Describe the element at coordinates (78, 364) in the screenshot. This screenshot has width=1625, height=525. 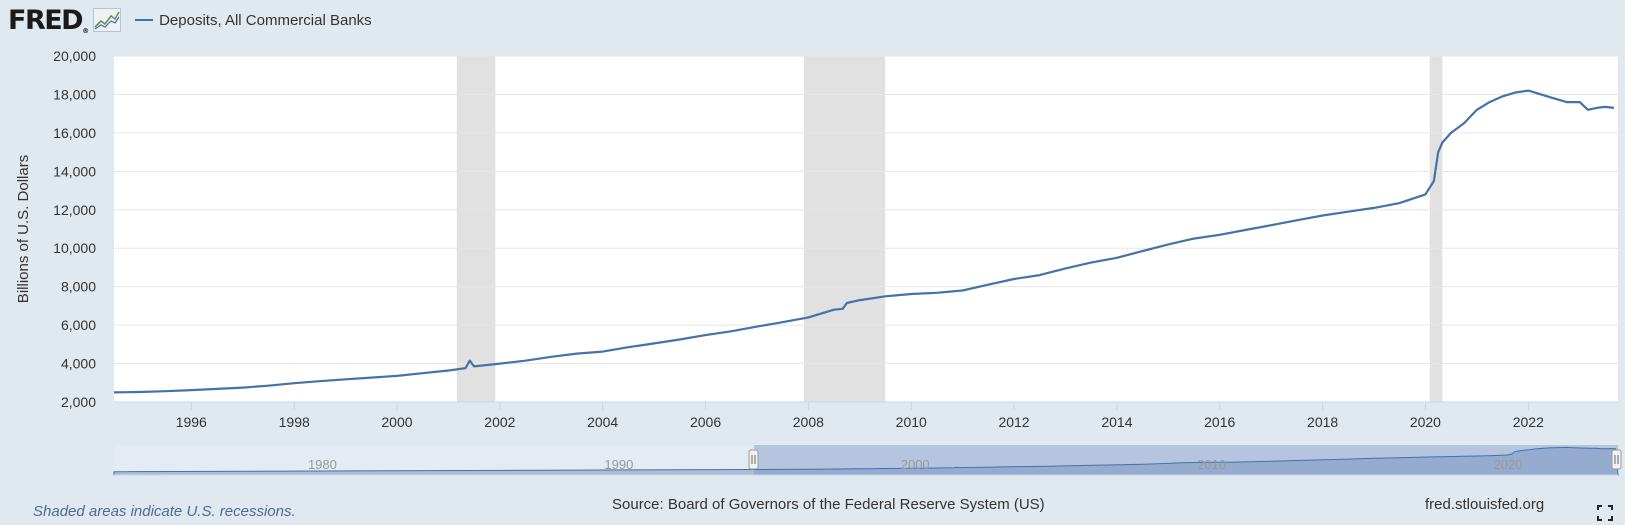
I see `y-tick-label: 4,000` at that location.